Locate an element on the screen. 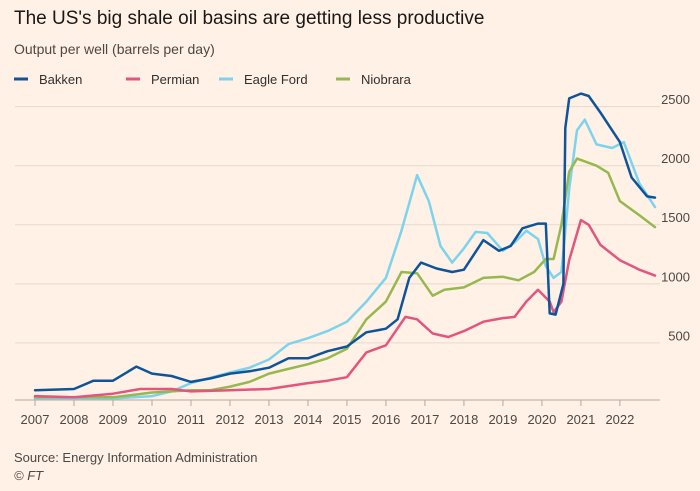 This screenshot has height=491, width=700. y-tick-label: 1500 is located at coordinates (675, 217).